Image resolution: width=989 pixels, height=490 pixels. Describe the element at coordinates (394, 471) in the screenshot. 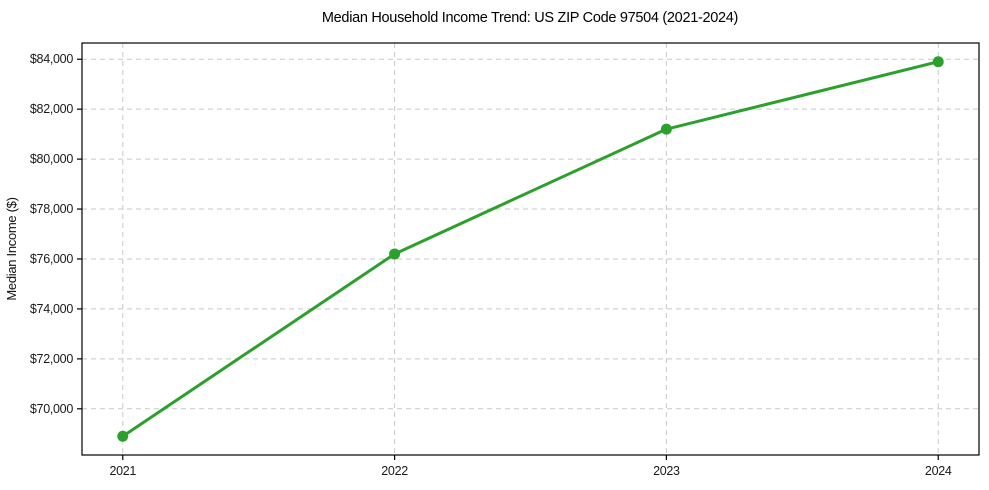

I see `x-tick-label: 2022` at that location.